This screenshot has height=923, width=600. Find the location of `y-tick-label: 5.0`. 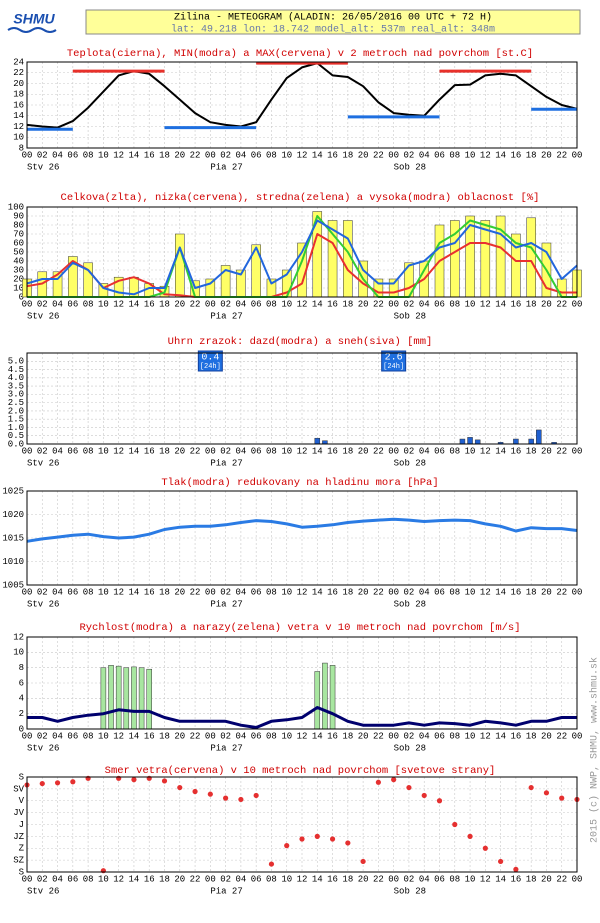

y-tick-label: 5.0 is located at coordinates (16, 362).